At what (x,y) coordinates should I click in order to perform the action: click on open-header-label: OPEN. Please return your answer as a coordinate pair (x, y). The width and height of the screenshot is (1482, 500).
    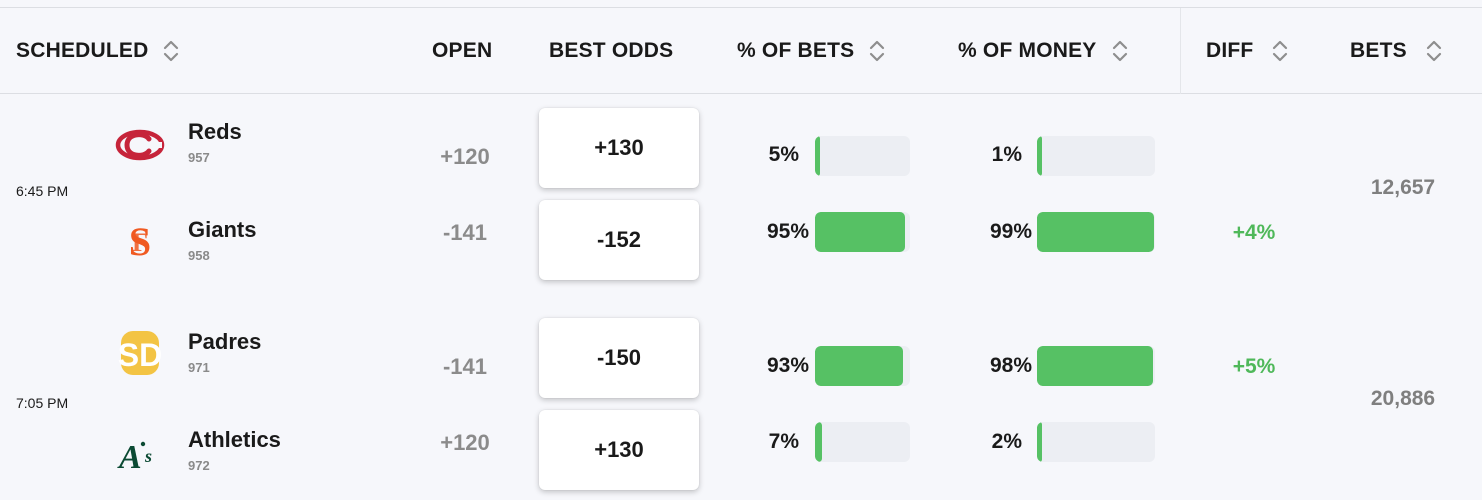
    Looking at the image, I should click on (462, 50).